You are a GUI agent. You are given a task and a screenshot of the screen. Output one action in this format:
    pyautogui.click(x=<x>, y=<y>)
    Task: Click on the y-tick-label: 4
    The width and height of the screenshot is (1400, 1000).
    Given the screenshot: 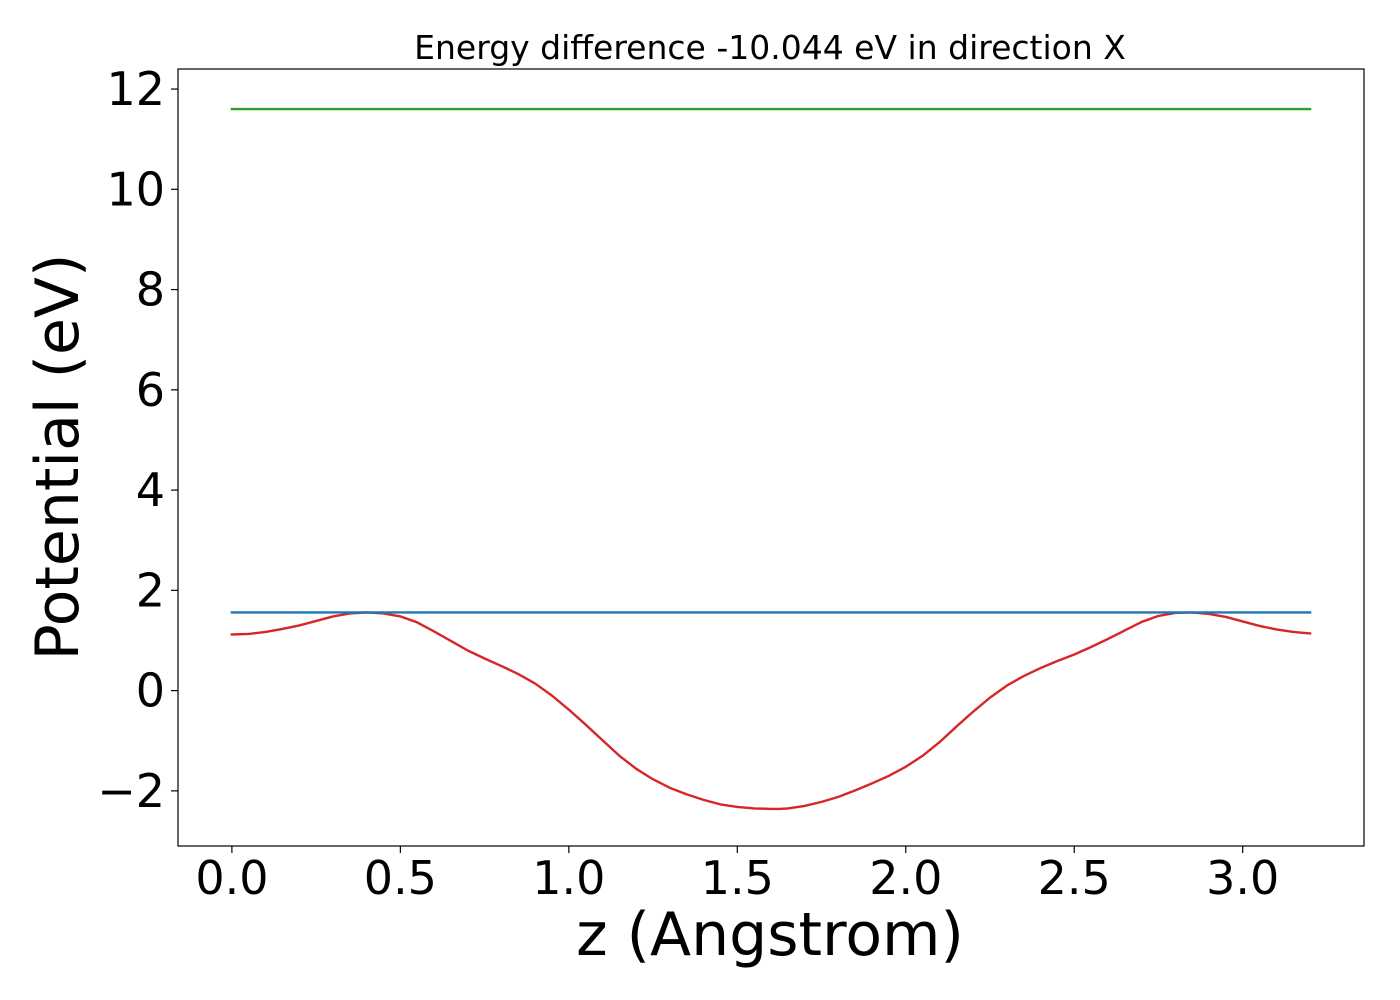 What is the action you would take?
    pyautogui.click(x=150, y=490)
    